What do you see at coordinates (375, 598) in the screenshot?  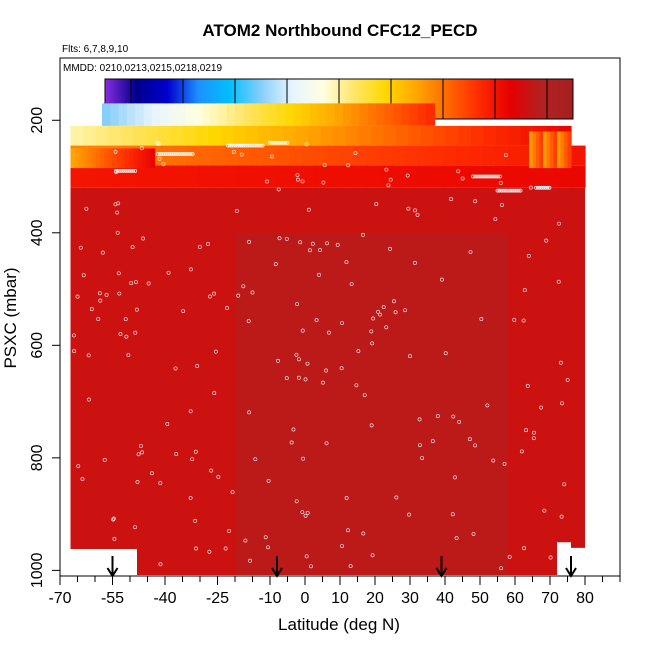 I see `x-tick-label: 20` at bounding box center [375, 598].